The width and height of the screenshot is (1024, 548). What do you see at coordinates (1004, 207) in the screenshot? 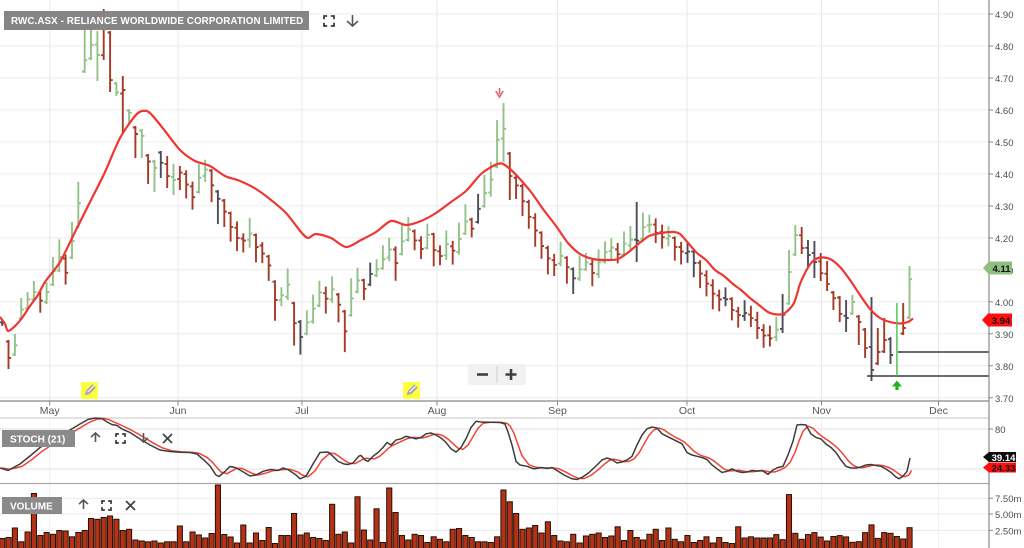
I see `svg-text: 4.30` at bounding box center [1004, 207].